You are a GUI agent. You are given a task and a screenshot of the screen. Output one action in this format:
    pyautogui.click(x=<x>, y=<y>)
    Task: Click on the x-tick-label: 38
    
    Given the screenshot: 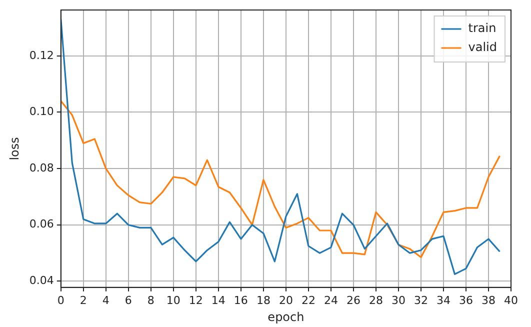 What is the action you would take?
    pyautogui.click(x=488, y=300)
    